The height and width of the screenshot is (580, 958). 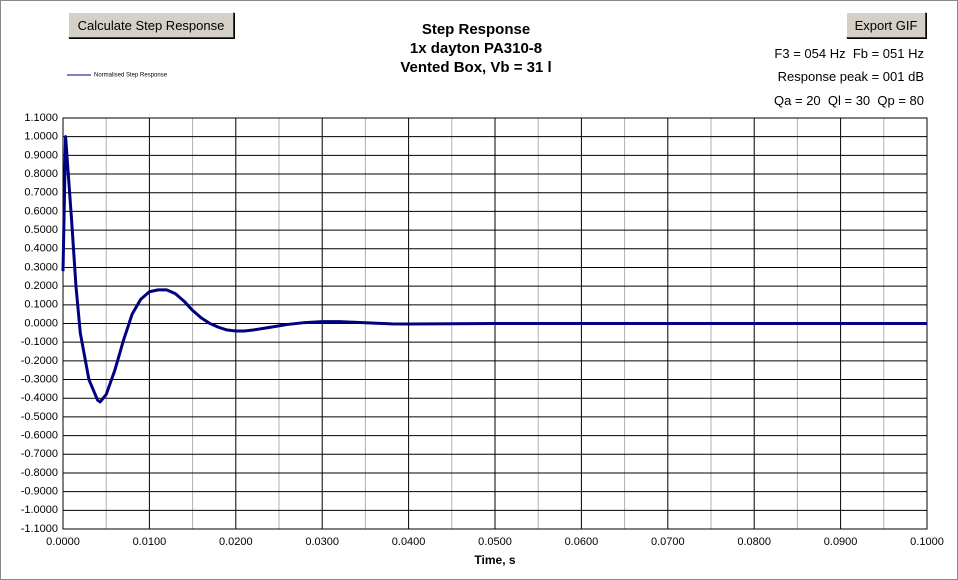 I want to click on x-tick-label: 0.0200, so click(x=236, y=542).